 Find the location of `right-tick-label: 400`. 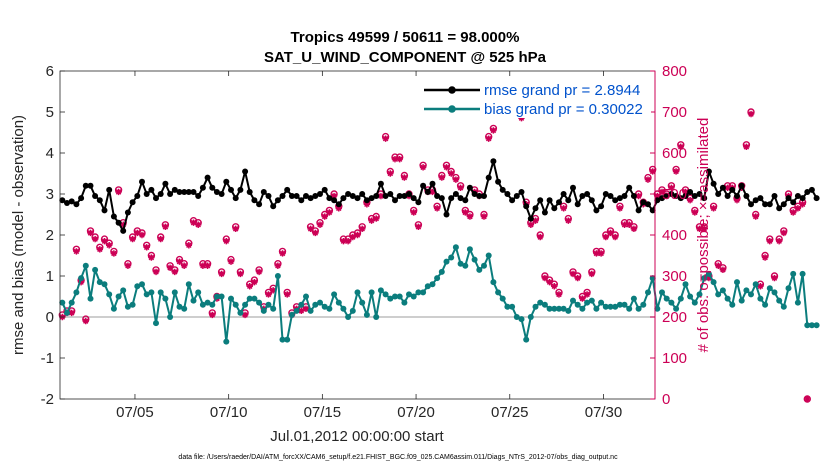

right-tick-label: 400 is located at coordinates (674, 235).